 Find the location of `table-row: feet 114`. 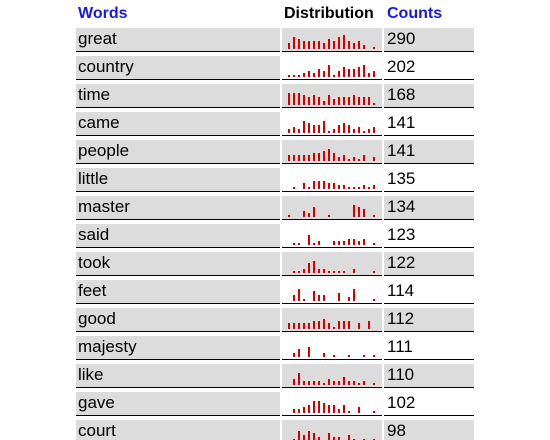

table-row: feet 114 is located at coordinates (275, 292).